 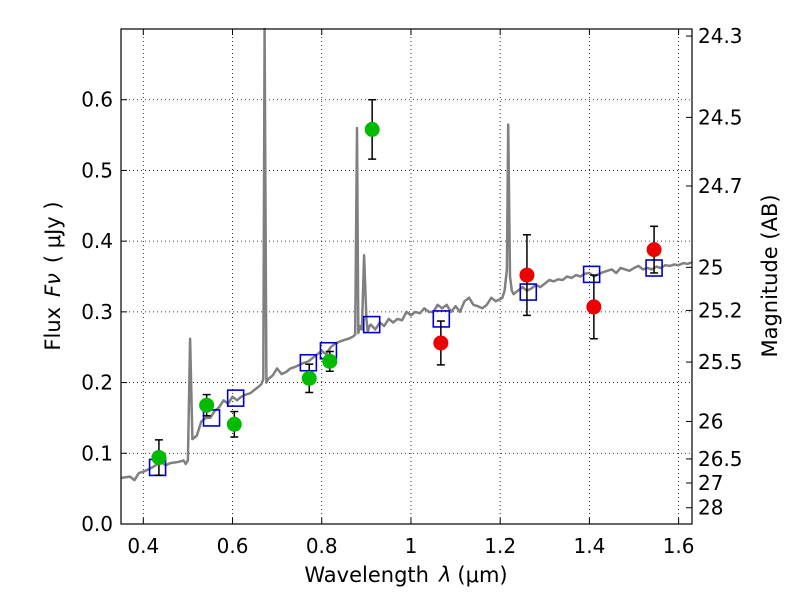 I want to click on y-tick-label: 0.6, so click(x=97, y=100).